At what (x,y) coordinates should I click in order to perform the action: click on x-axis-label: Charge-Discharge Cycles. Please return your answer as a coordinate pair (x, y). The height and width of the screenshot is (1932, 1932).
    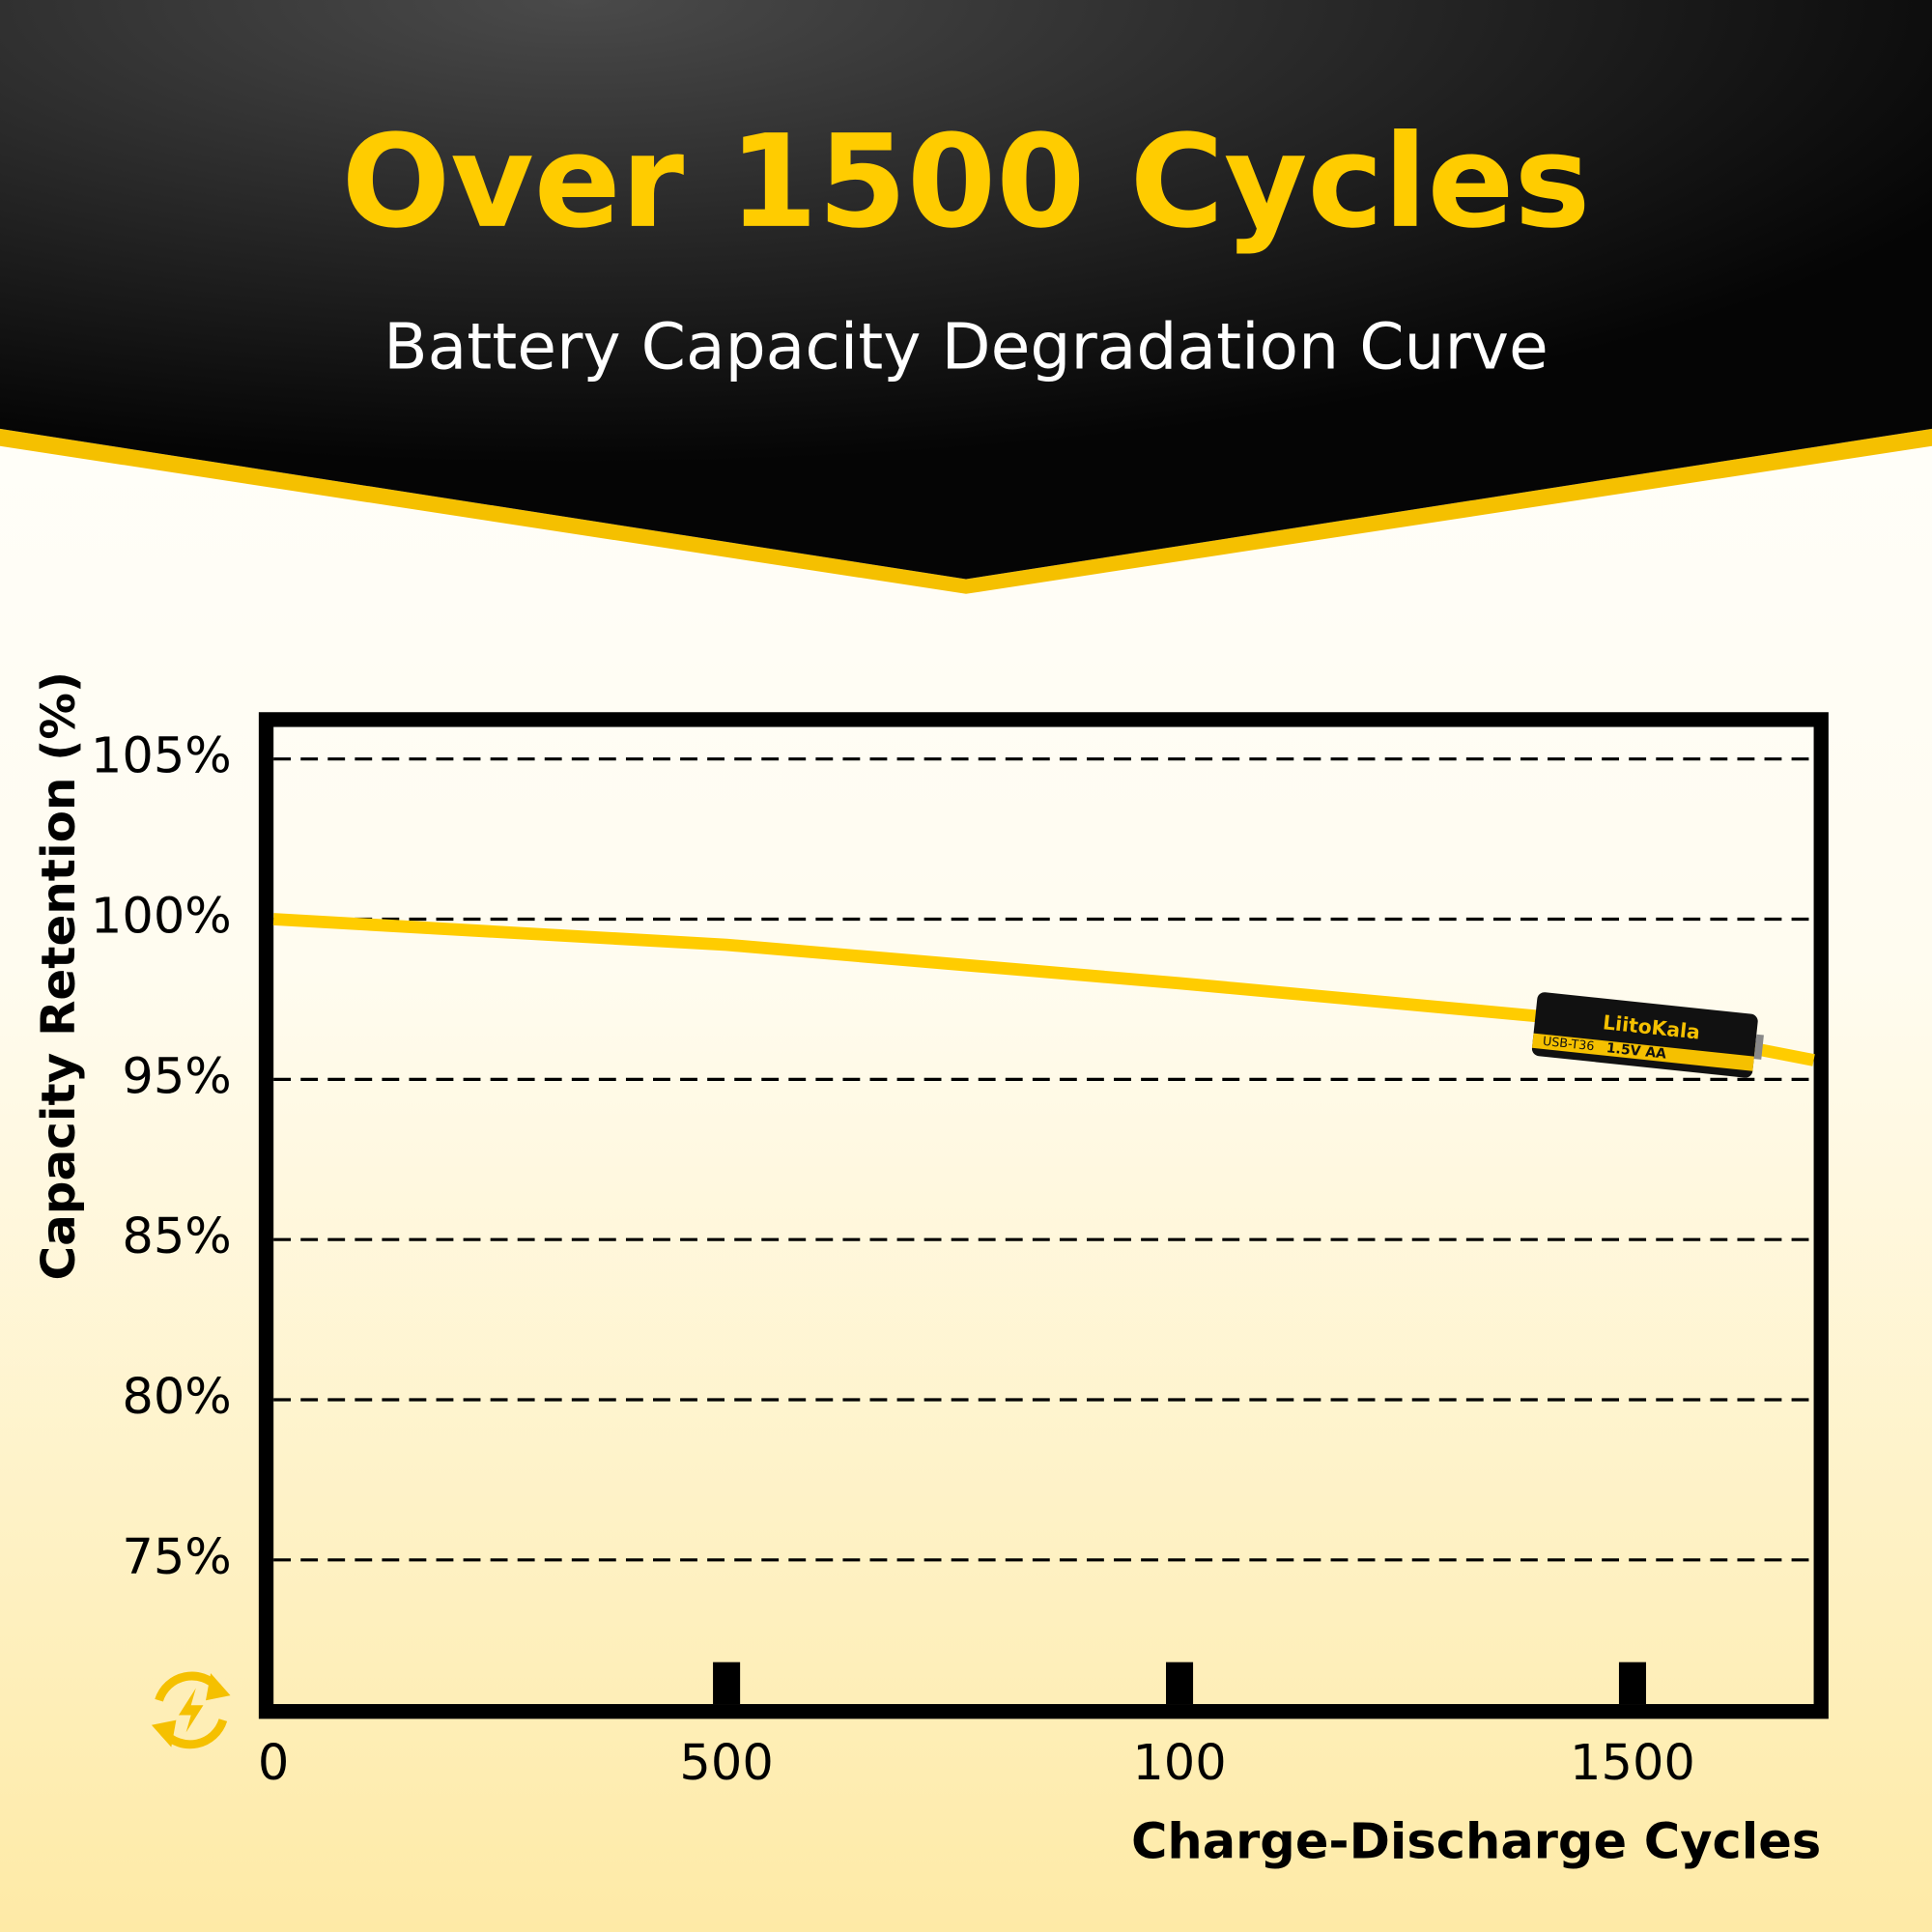
    Looking at the image, I should click on (1476, 1841).